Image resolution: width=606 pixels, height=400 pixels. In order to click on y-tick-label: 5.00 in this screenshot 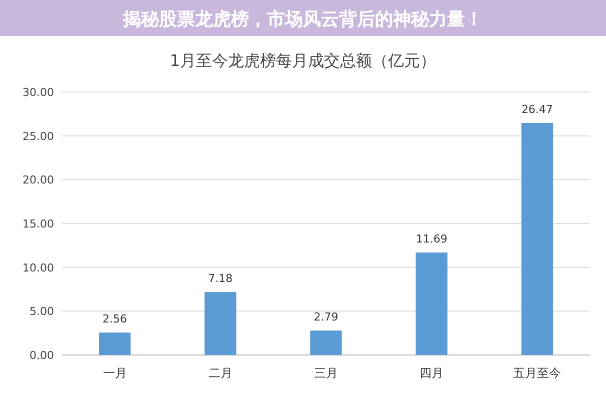, I will do `click(42, 311)`.